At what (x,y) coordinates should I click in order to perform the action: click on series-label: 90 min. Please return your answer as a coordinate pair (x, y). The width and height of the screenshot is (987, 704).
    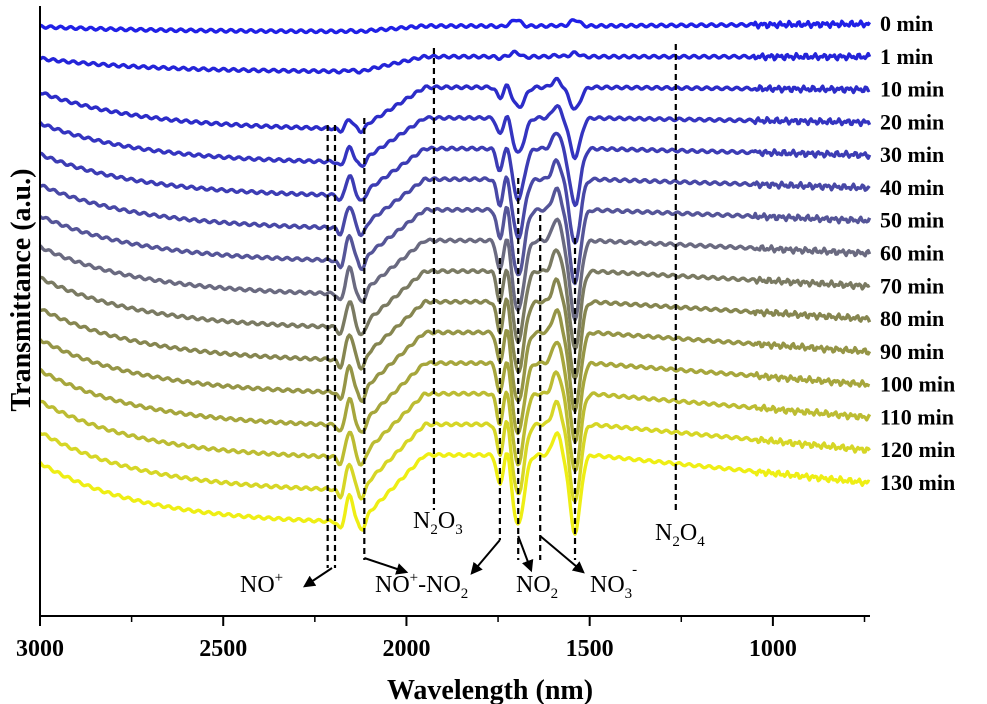
    Looking at the image, I should click on (912, 351).